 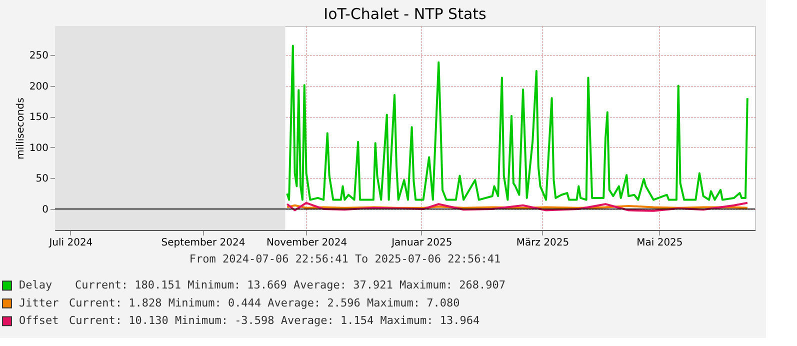 What do you see at coordinates (20, 129) in the screenshot?
I see `y-axis-title: milliseconds` at bounding box center [20, 129].